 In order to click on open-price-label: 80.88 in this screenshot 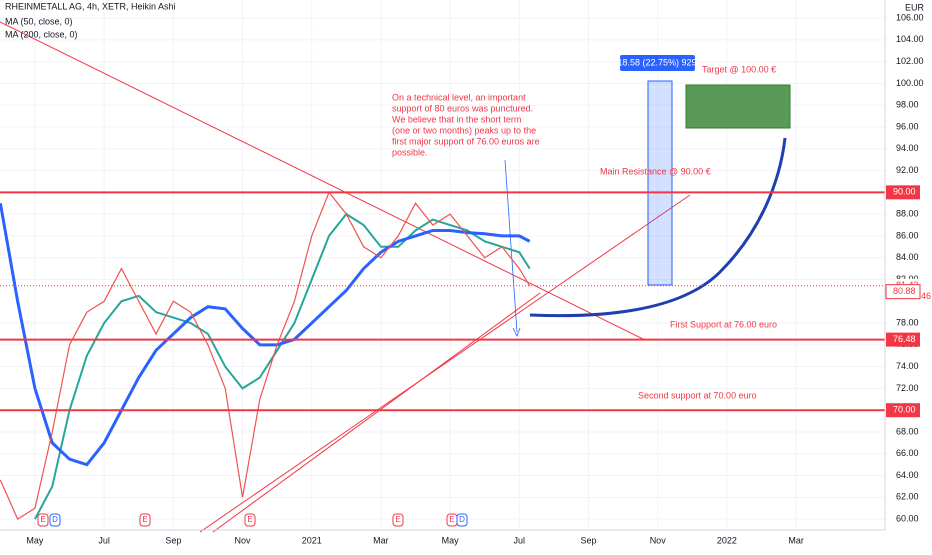, I will do `click(904, 291)`.